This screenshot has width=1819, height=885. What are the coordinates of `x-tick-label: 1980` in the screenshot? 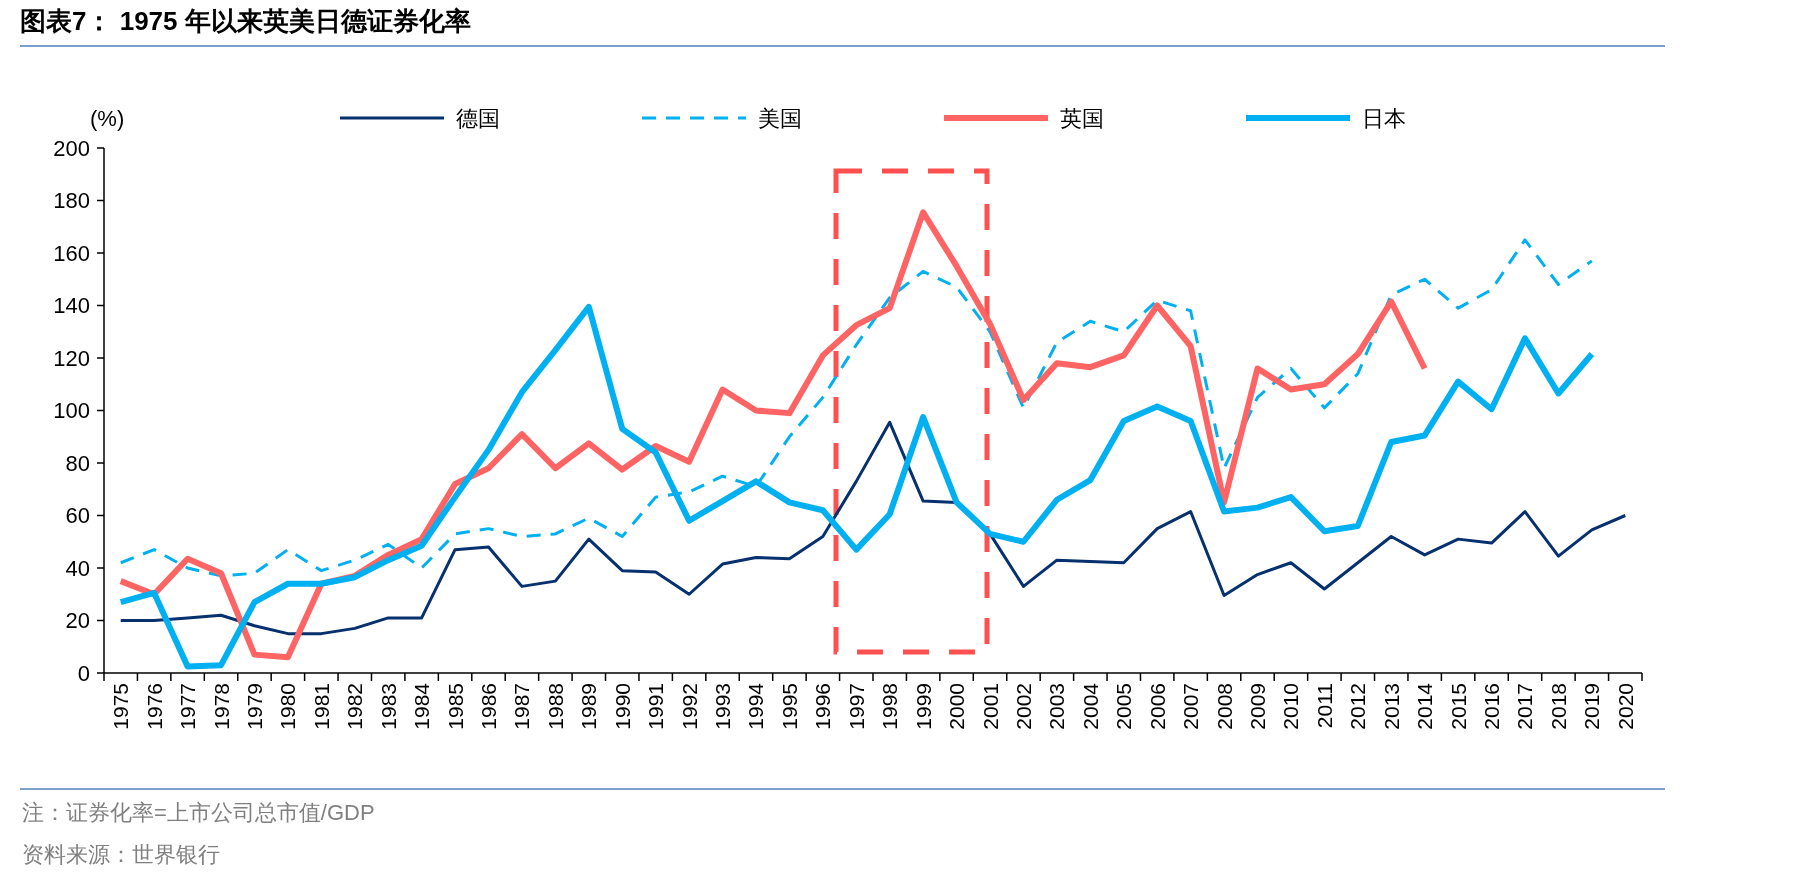 It's located at (288, 706).